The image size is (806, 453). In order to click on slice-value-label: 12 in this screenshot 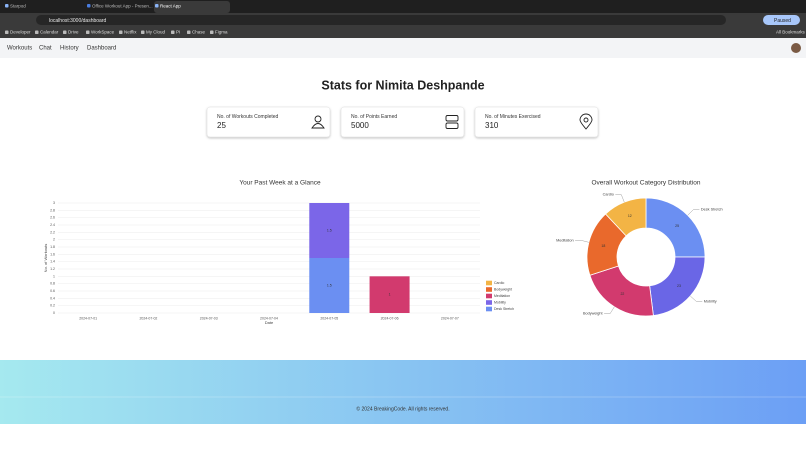, I will do `click(630, 216)`.